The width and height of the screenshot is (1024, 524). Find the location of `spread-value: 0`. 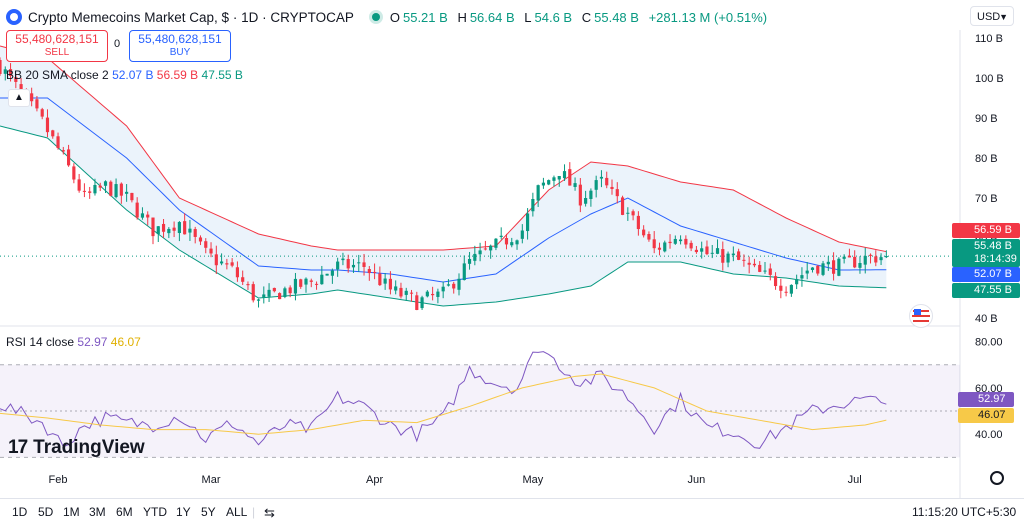

spread-value: 0 is located at coordinates (117, 44).